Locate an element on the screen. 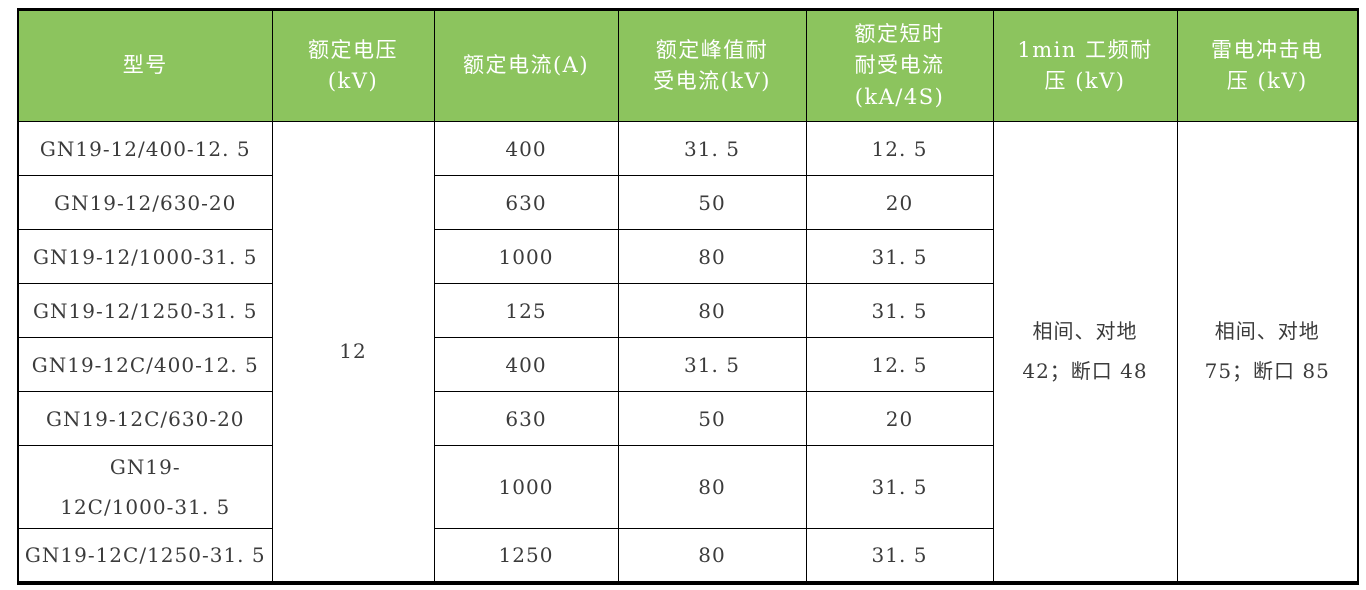  header-peak-withstand-current: 额定峰值耐 受电流(kV) is located at coordinates (712, 65).